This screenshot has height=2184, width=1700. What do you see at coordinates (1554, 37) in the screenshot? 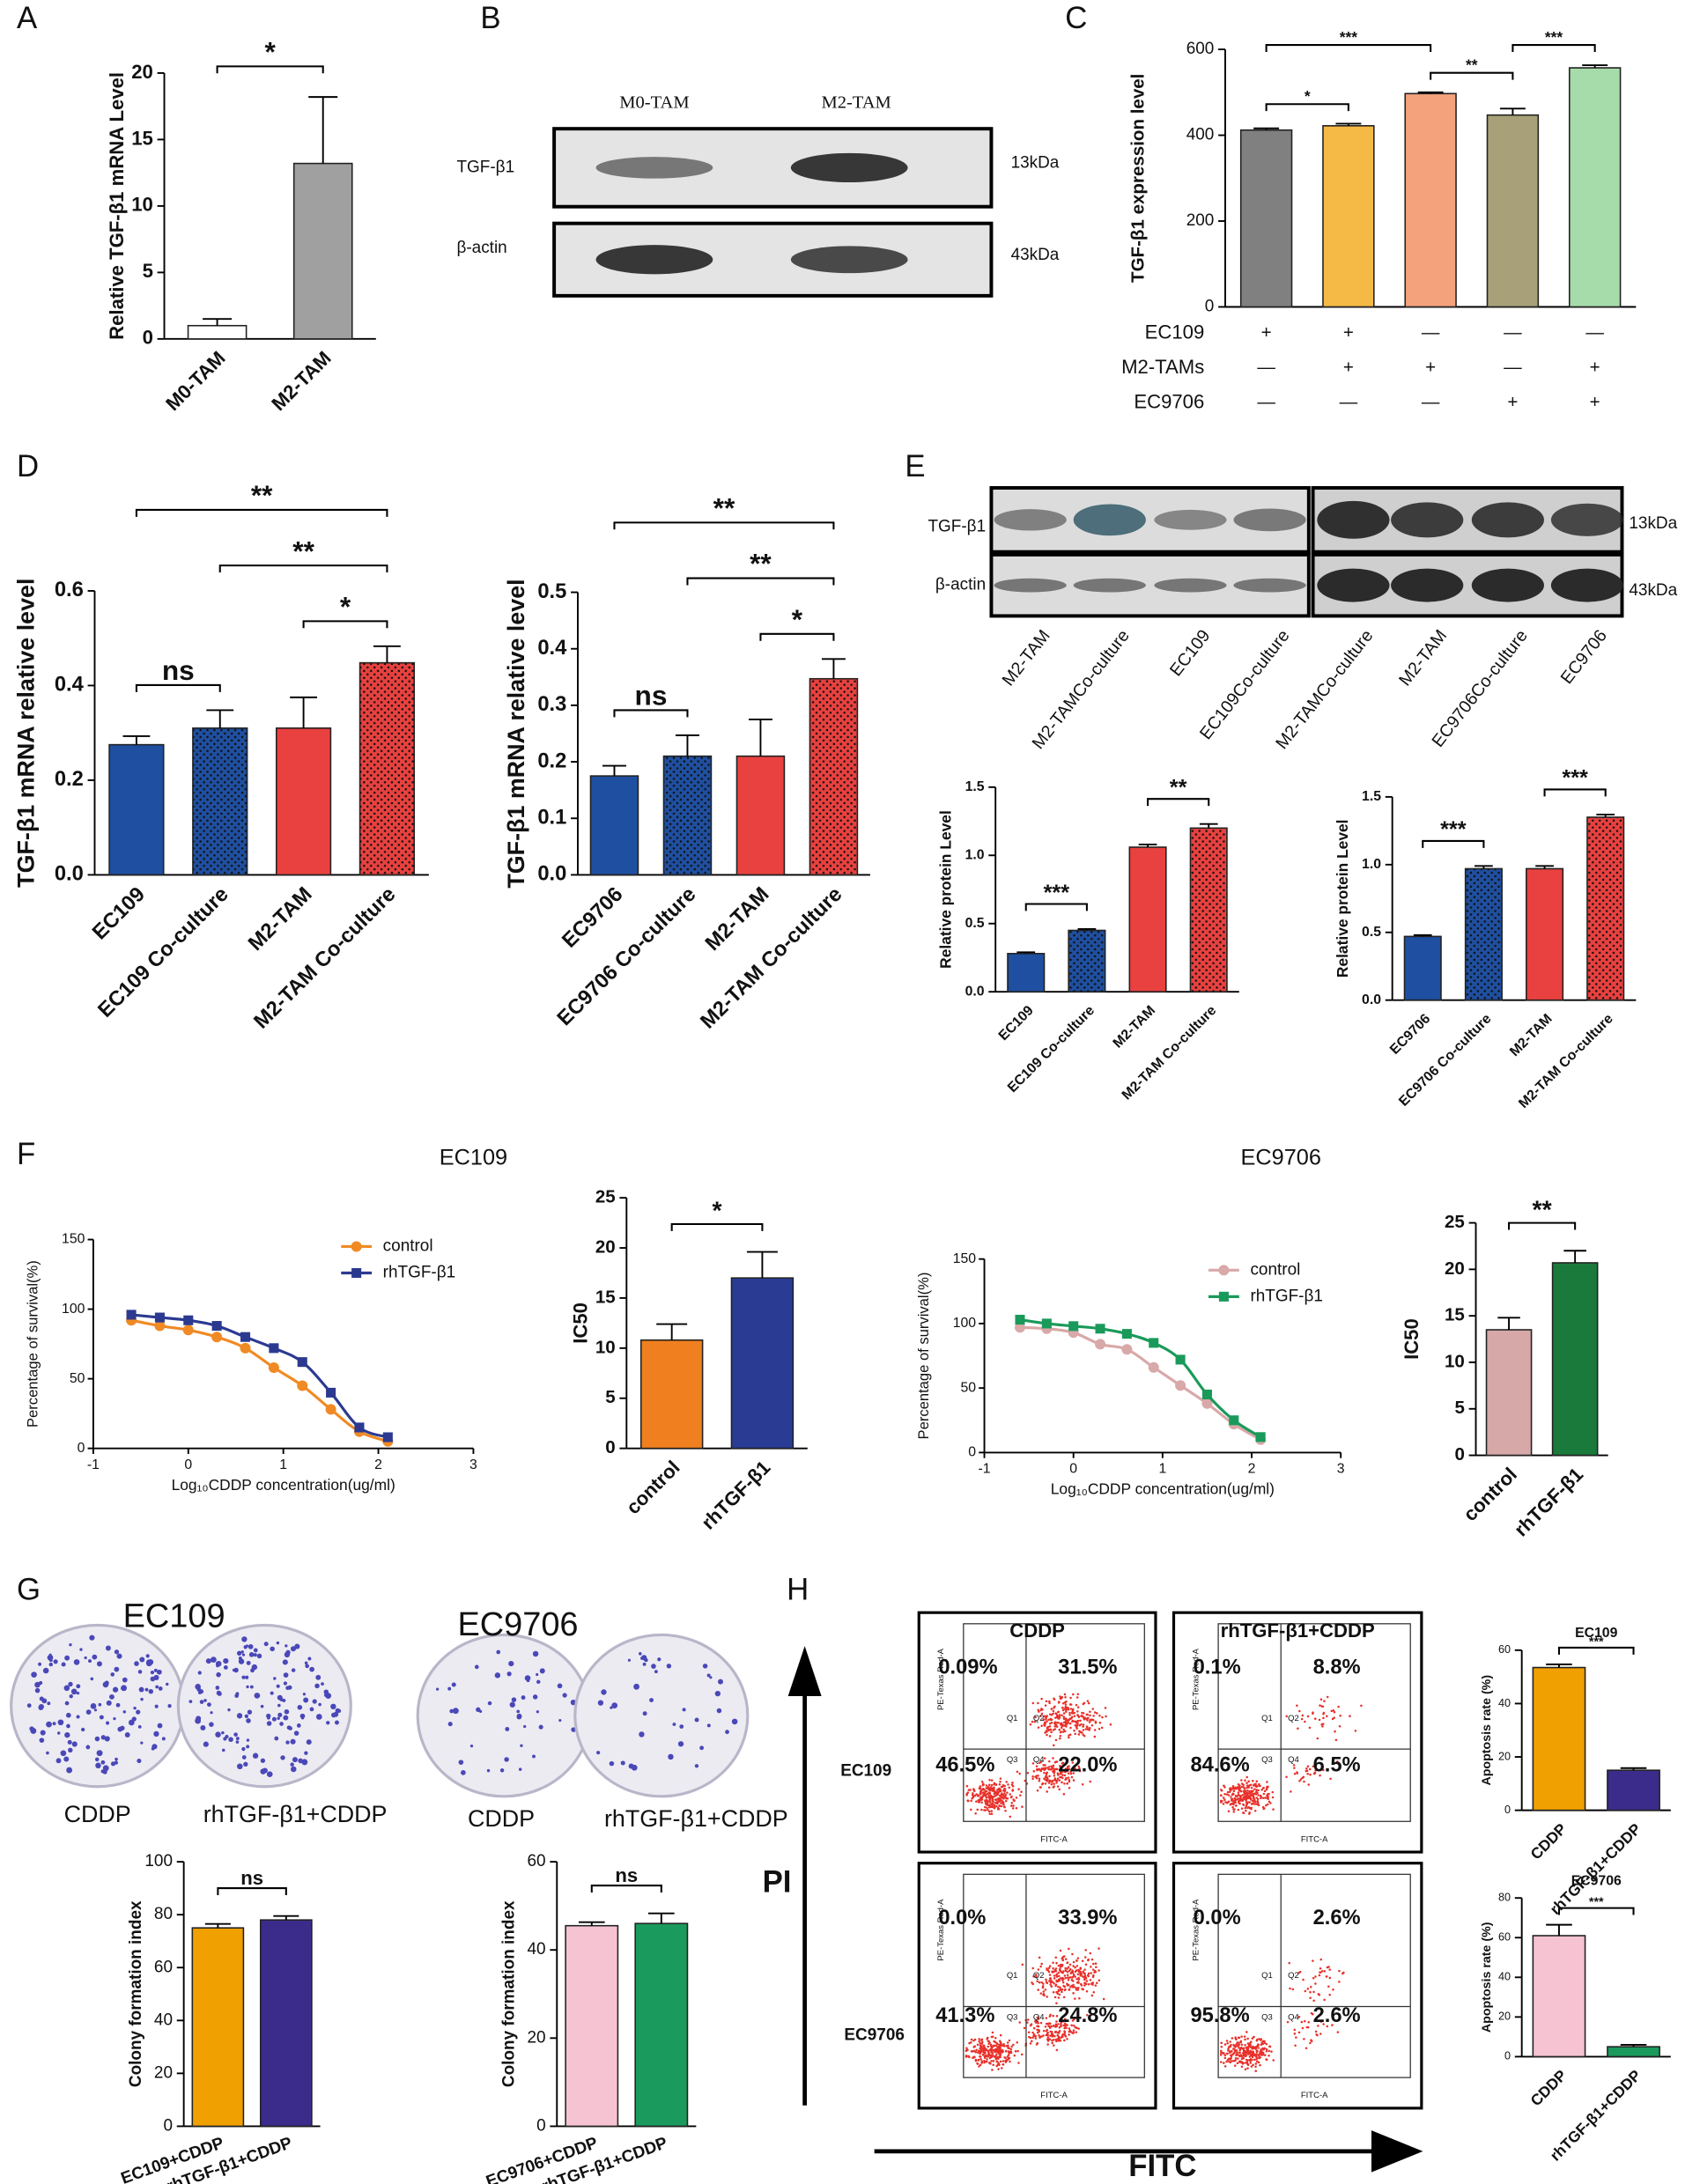
I see `significance-label: ***` at bounding box center [1554, 37].